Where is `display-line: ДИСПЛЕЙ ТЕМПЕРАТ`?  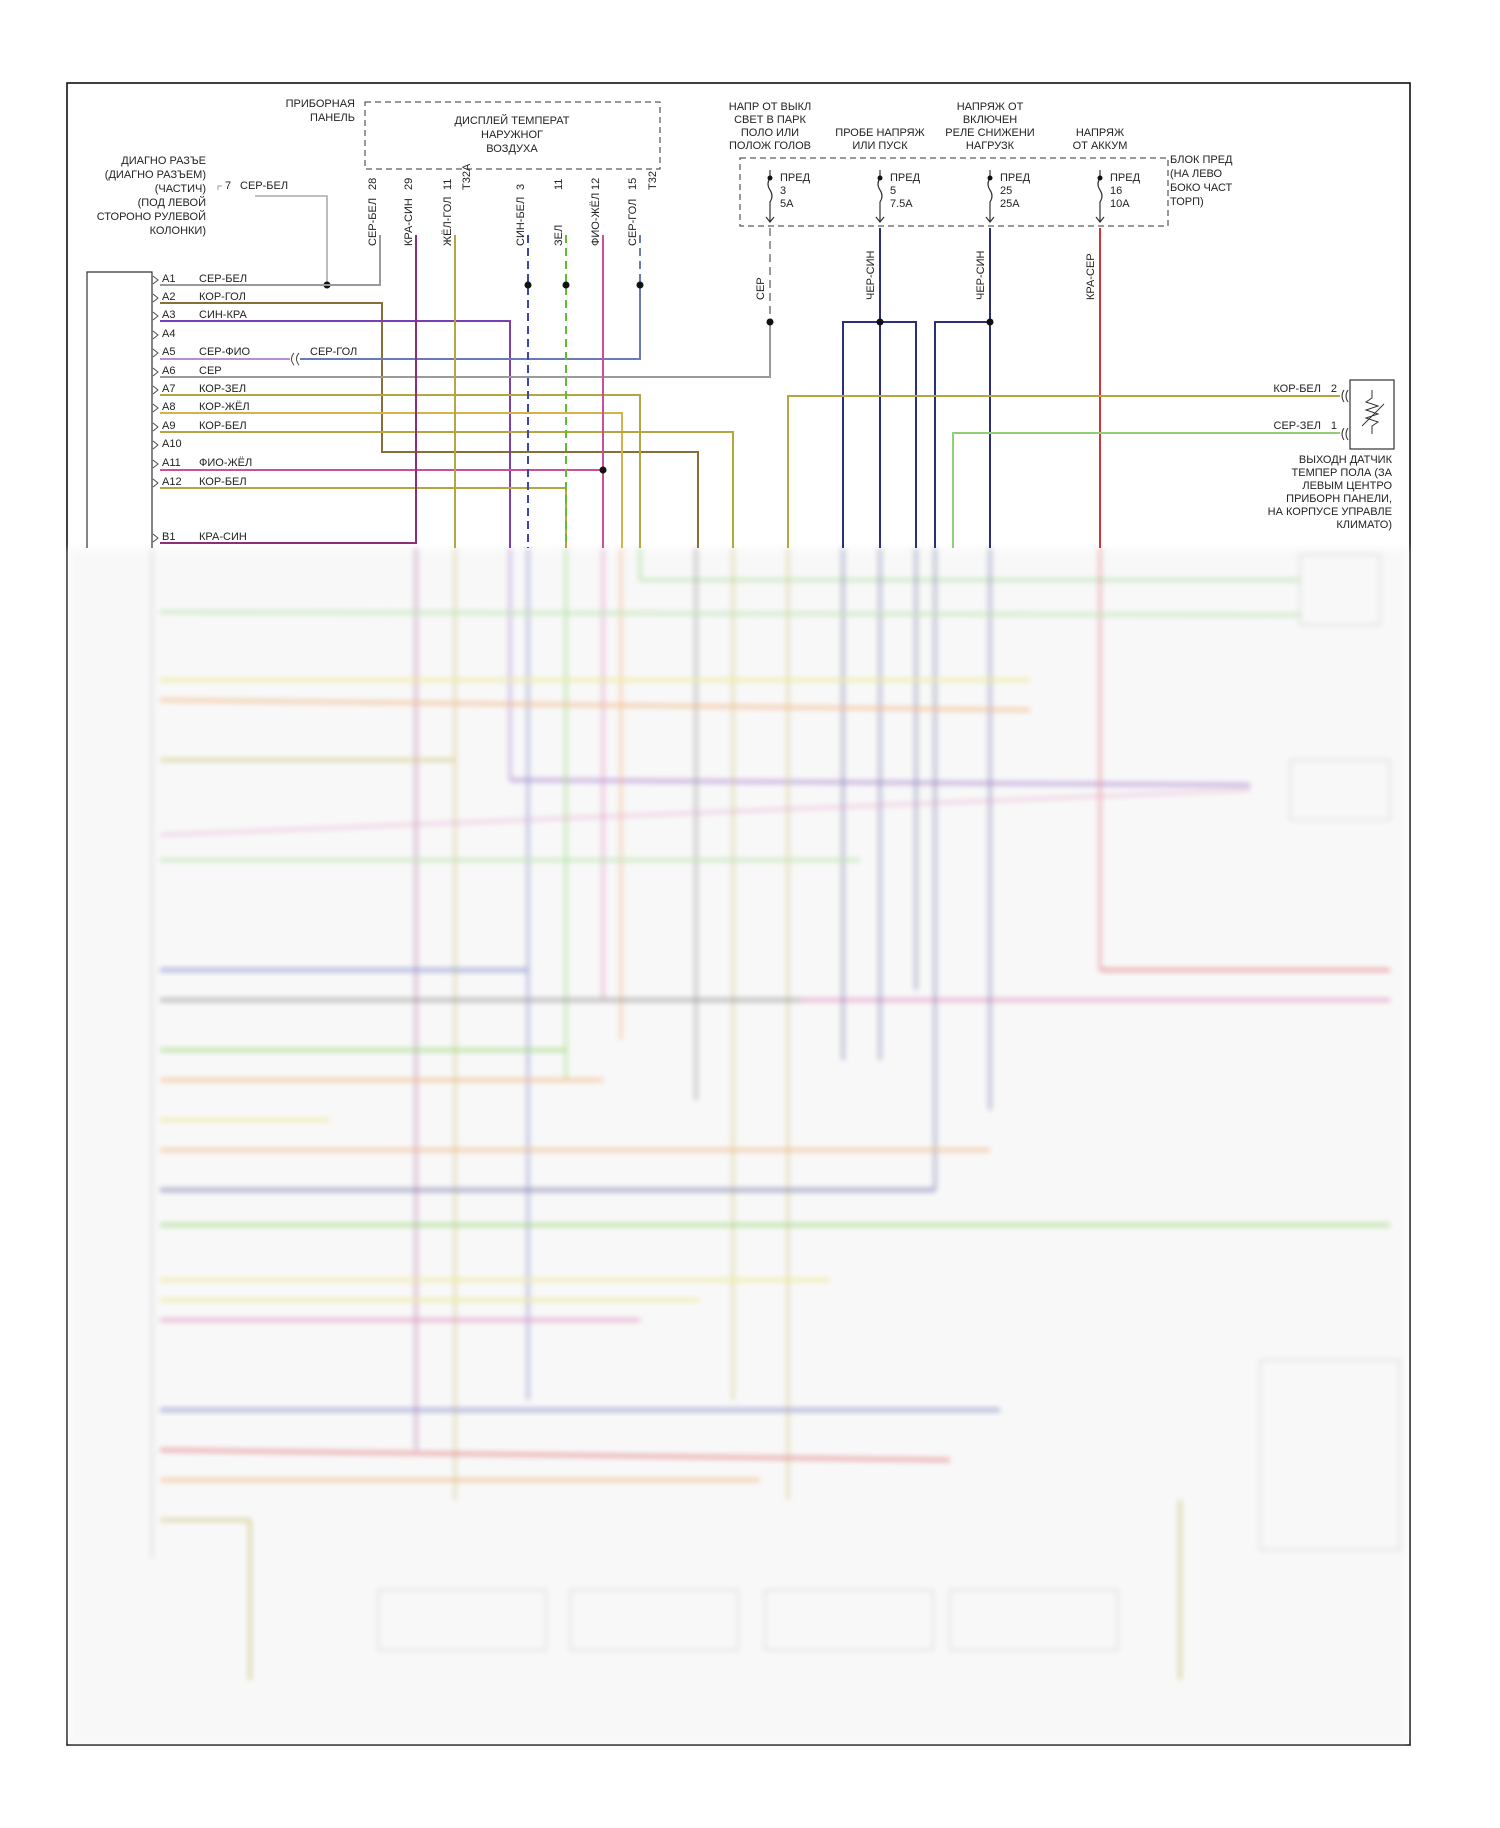 display-line: ДИСПЛЕЙ ТЕМПЕРАТ is located at coordinates (512, 120).